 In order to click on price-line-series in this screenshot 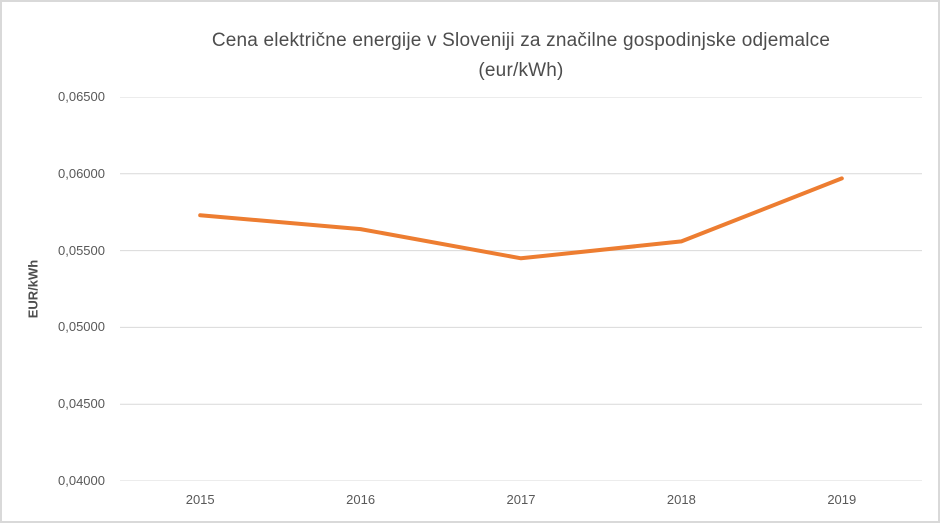, I will do `click(521, 218)`.